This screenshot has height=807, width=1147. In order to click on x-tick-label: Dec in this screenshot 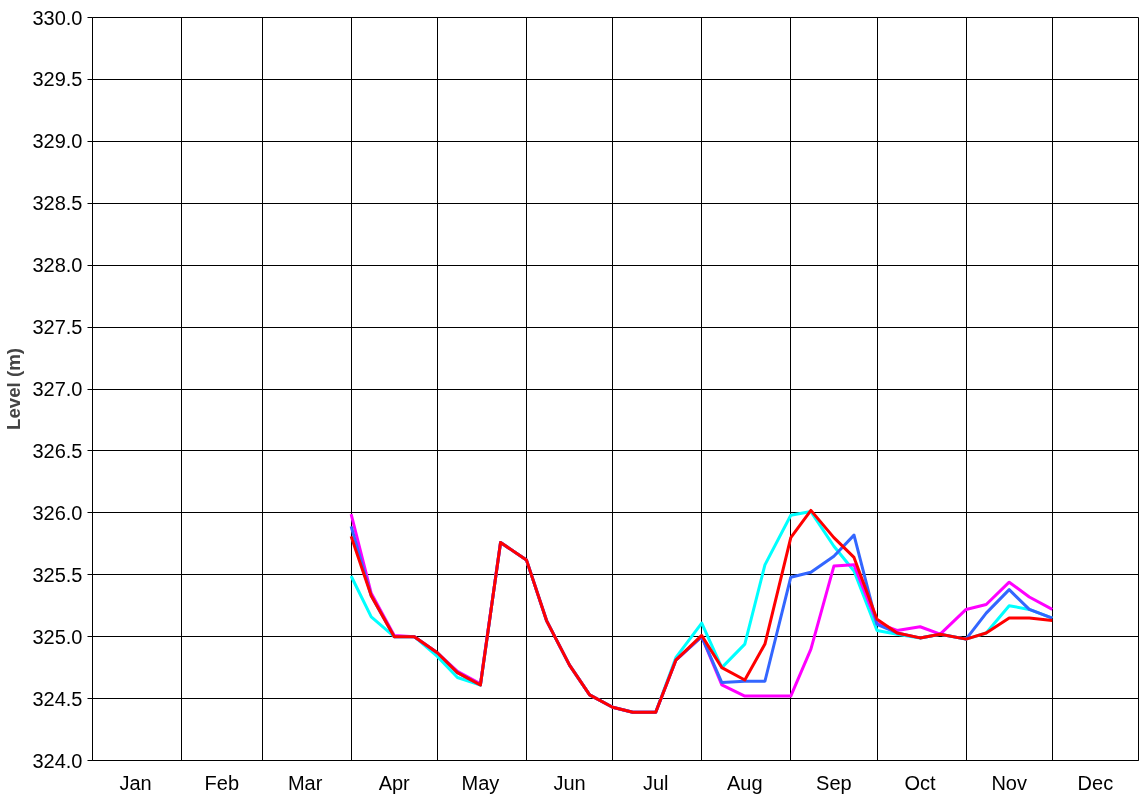, I will do `click(1095, 782)`.